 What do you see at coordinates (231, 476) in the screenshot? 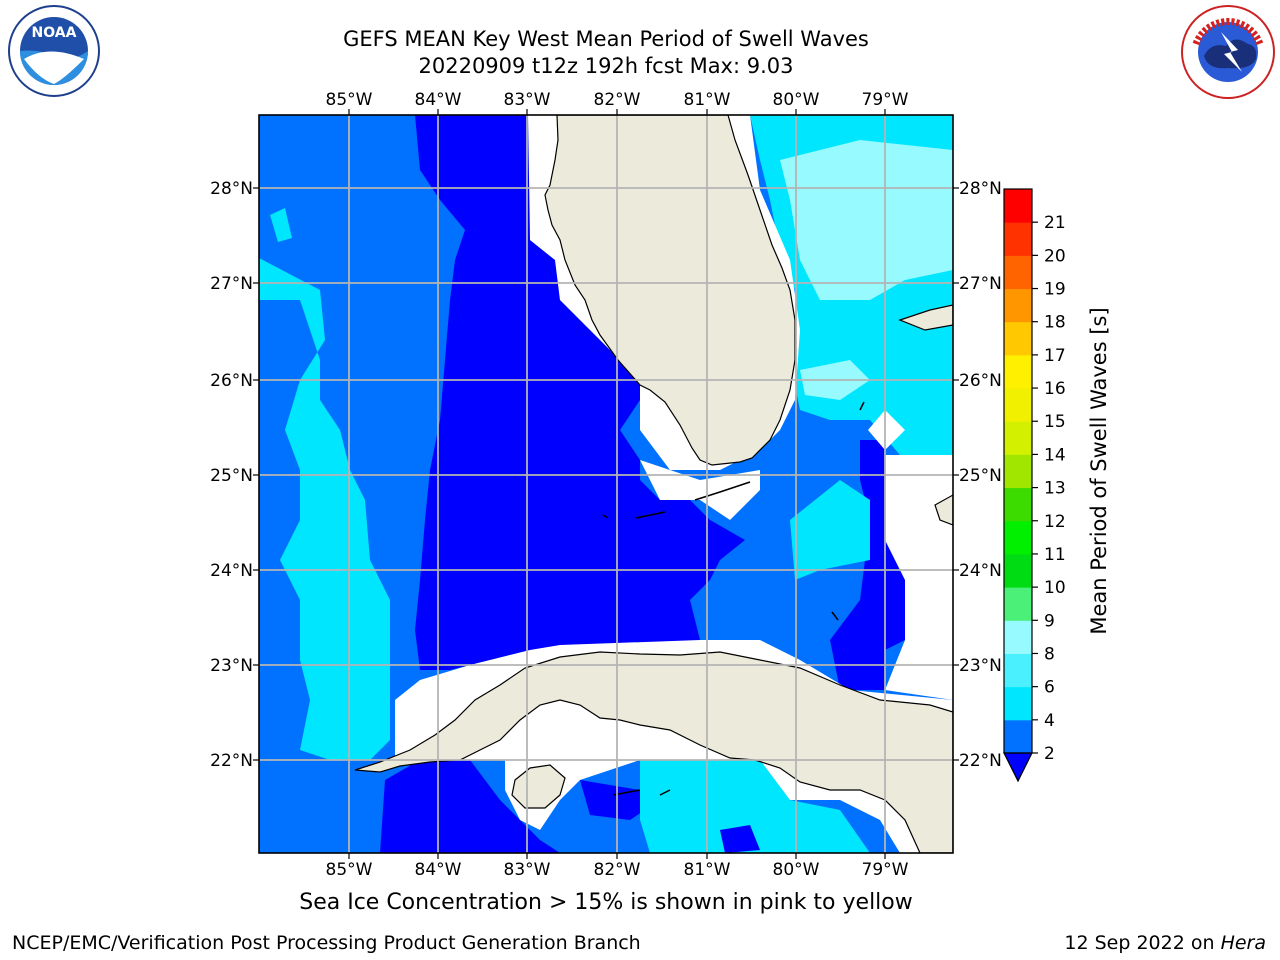
I see `lat-label-left: 25°N` at bounding box center [231, 476].